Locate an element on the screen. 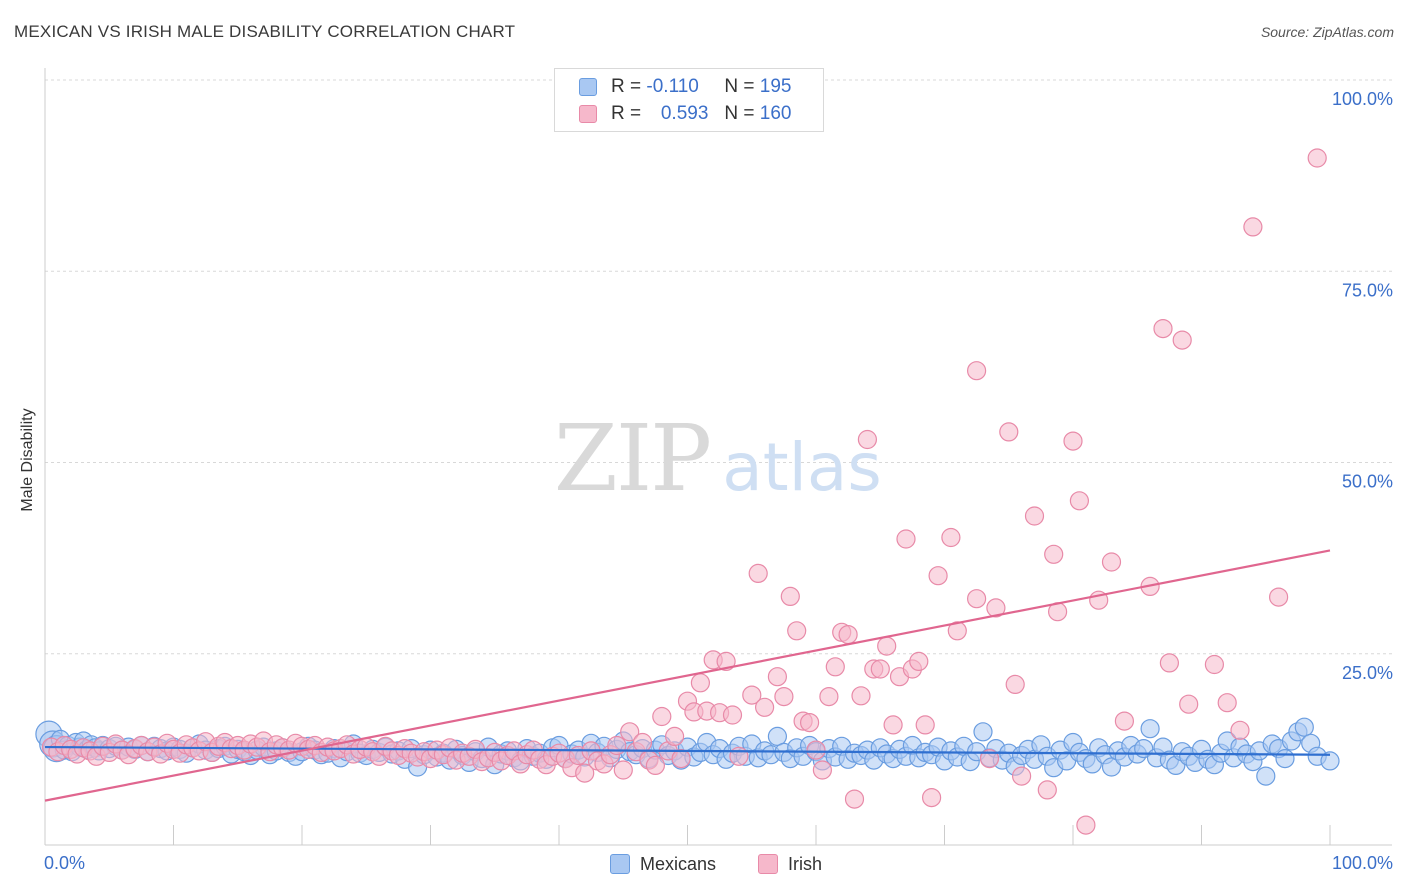  bottom-legend-label-irish: Irish is located at coordinates (805, 863).